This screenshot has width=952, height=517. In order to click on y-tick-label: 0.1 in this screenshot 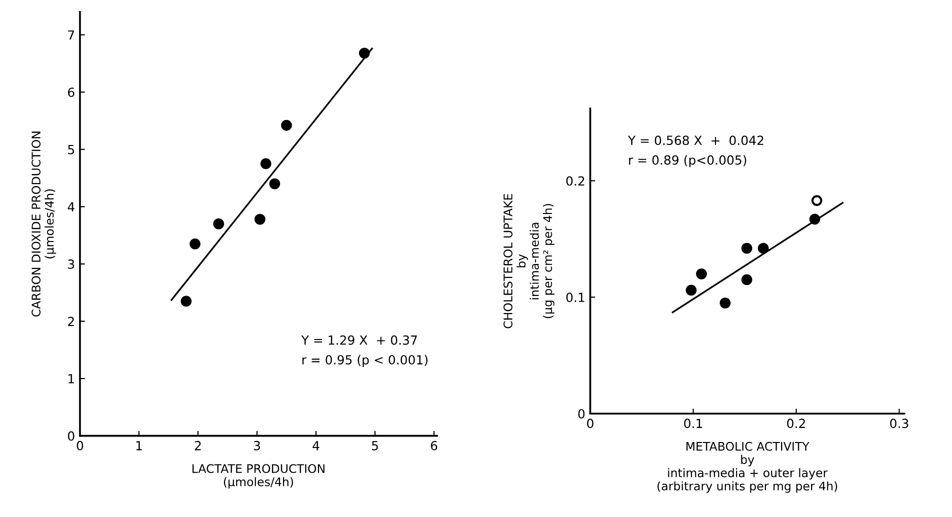, I will do `click(575, 297)`.